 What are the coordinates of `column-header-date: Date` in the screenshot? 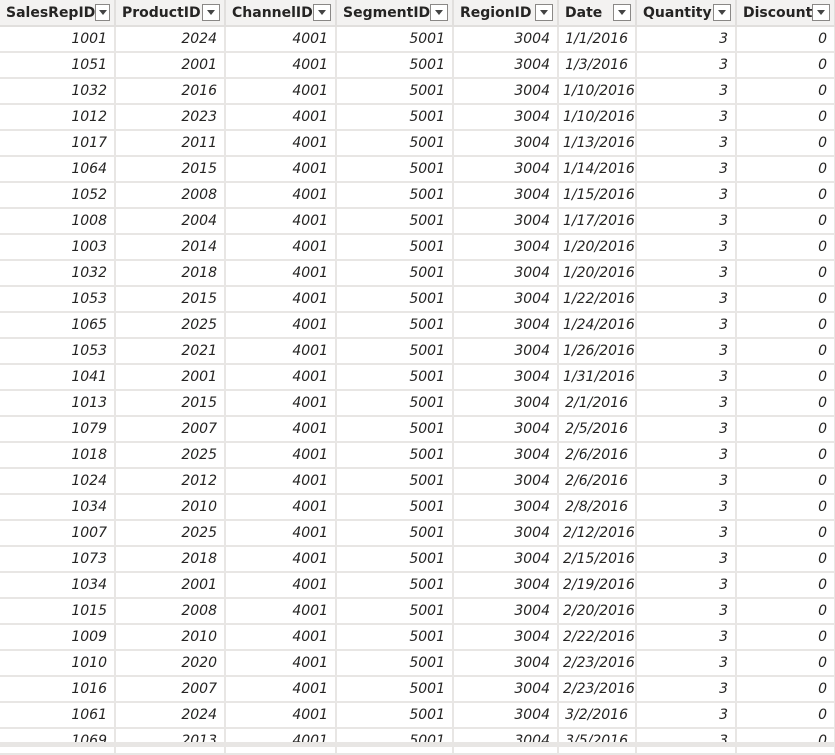 It's located at (597, 13).